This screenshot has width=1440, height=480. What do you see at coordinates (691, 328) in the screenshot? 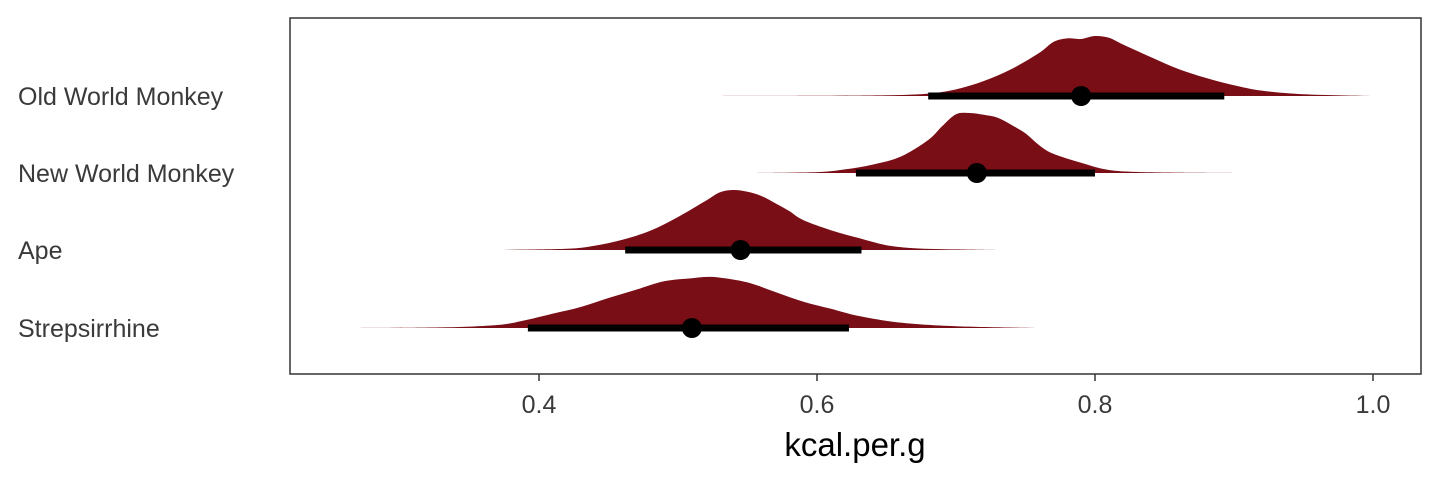
I see `point-strepsirrhine` at bounding box center [691, 328].